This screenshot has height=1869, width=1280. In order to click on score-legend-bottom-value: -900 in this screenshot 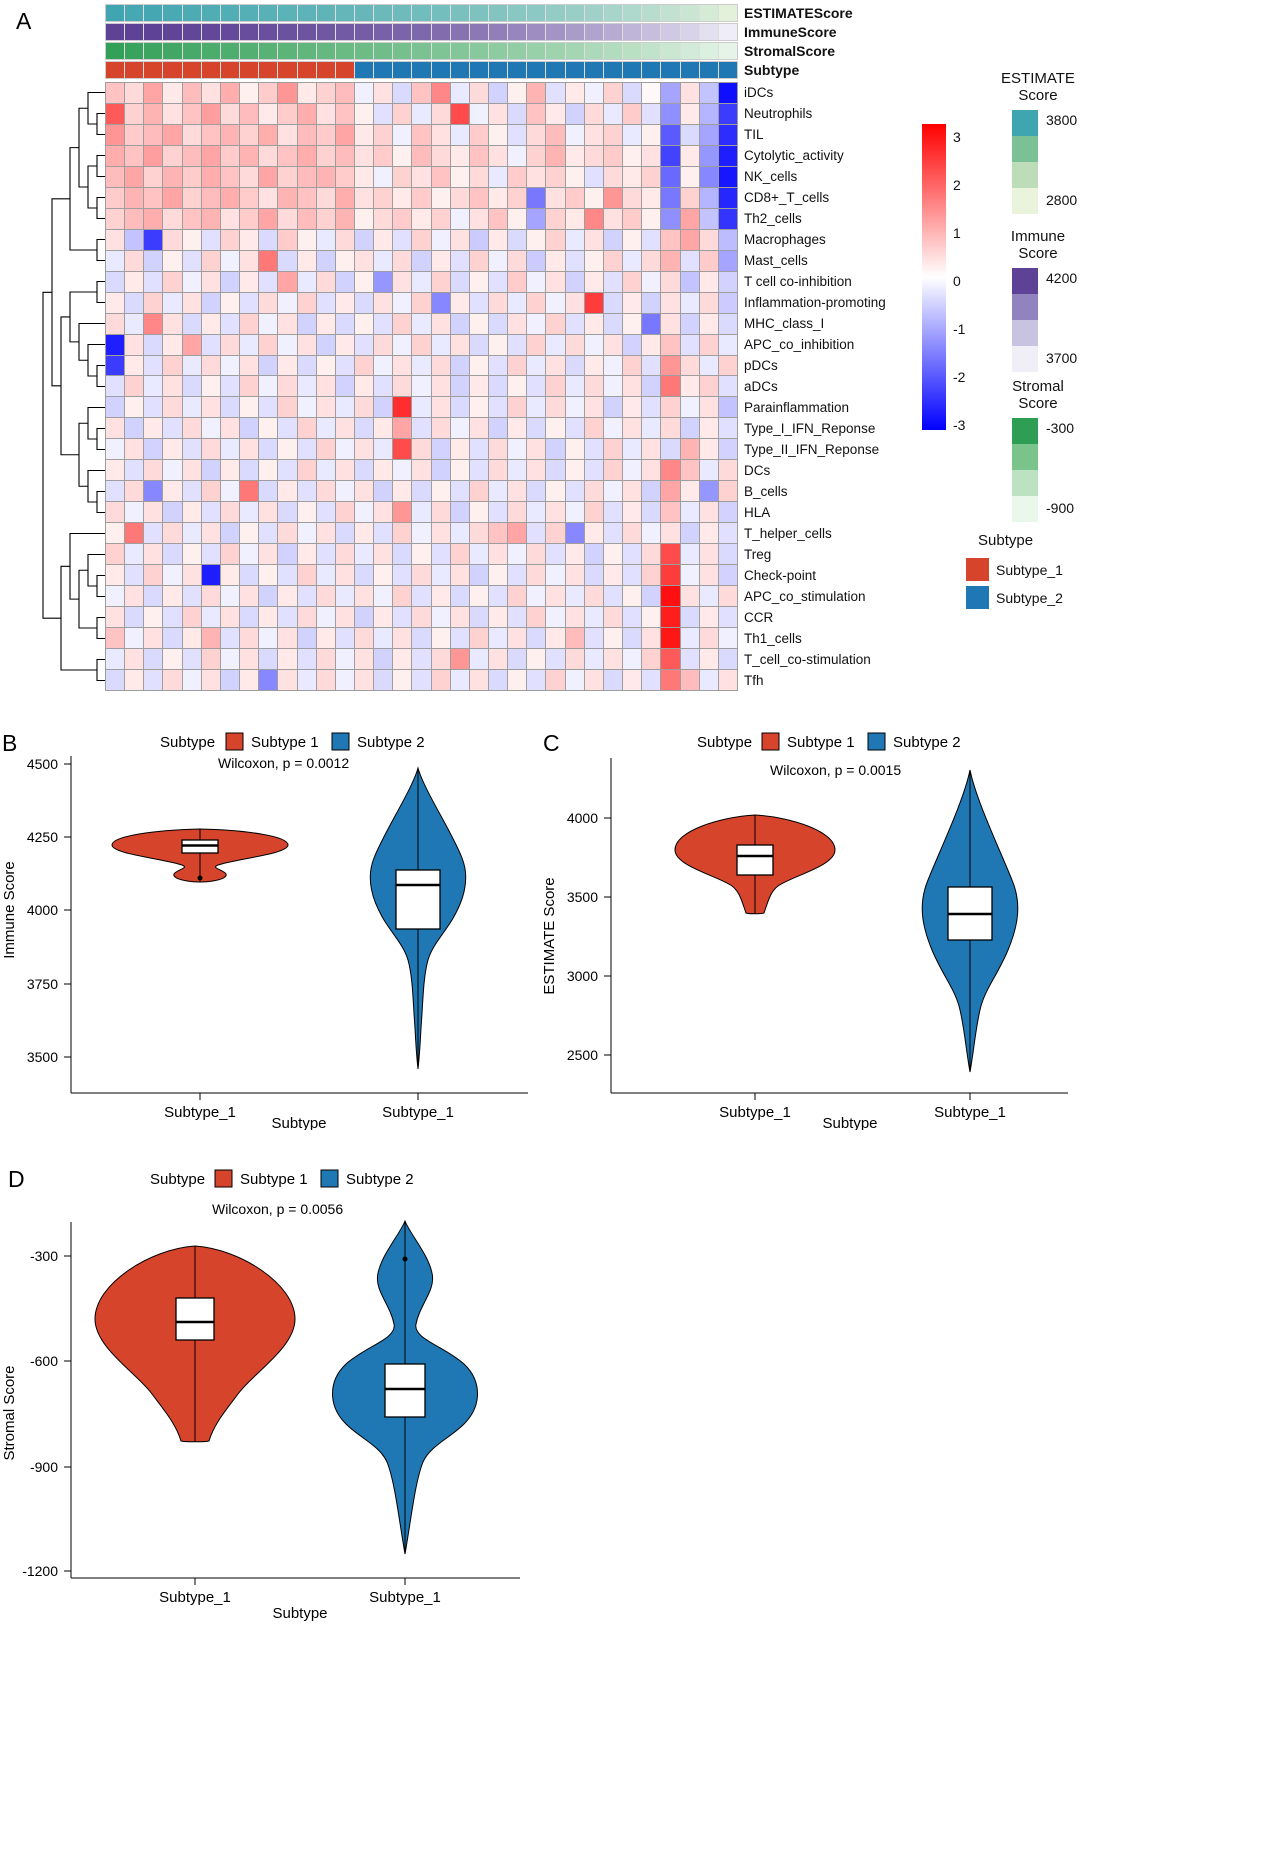, I will do `click(1060, 508)`.